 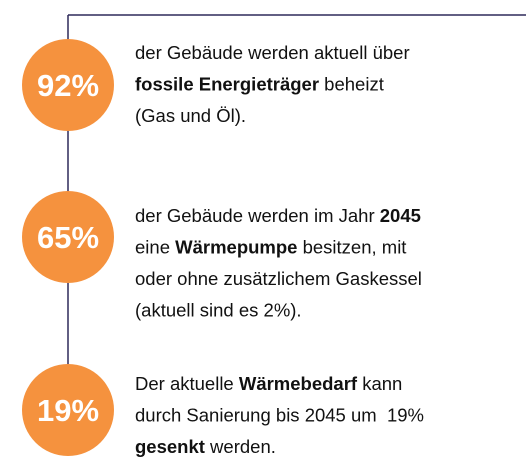 I want to click on description-line: durch Sanierung bis 2045 um 19%, so click(x=279, y=415).